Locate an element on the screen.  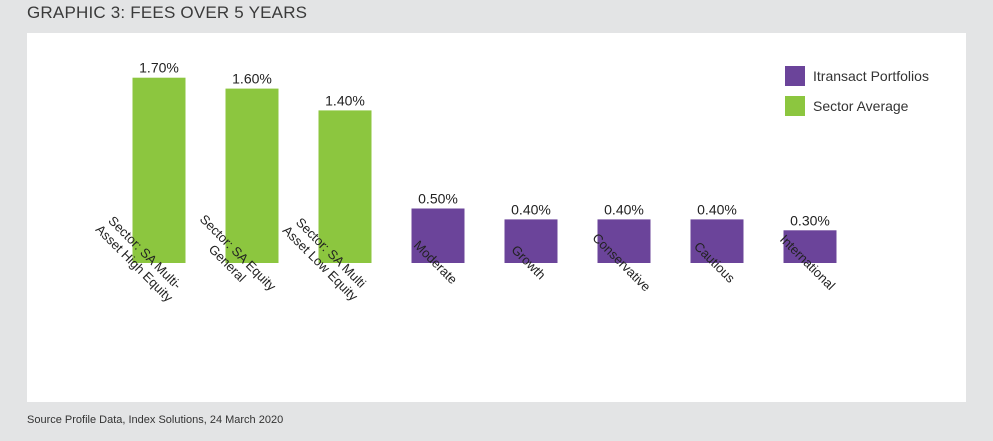
data-label-5: 0.40% is located at coordinates (624, 209).